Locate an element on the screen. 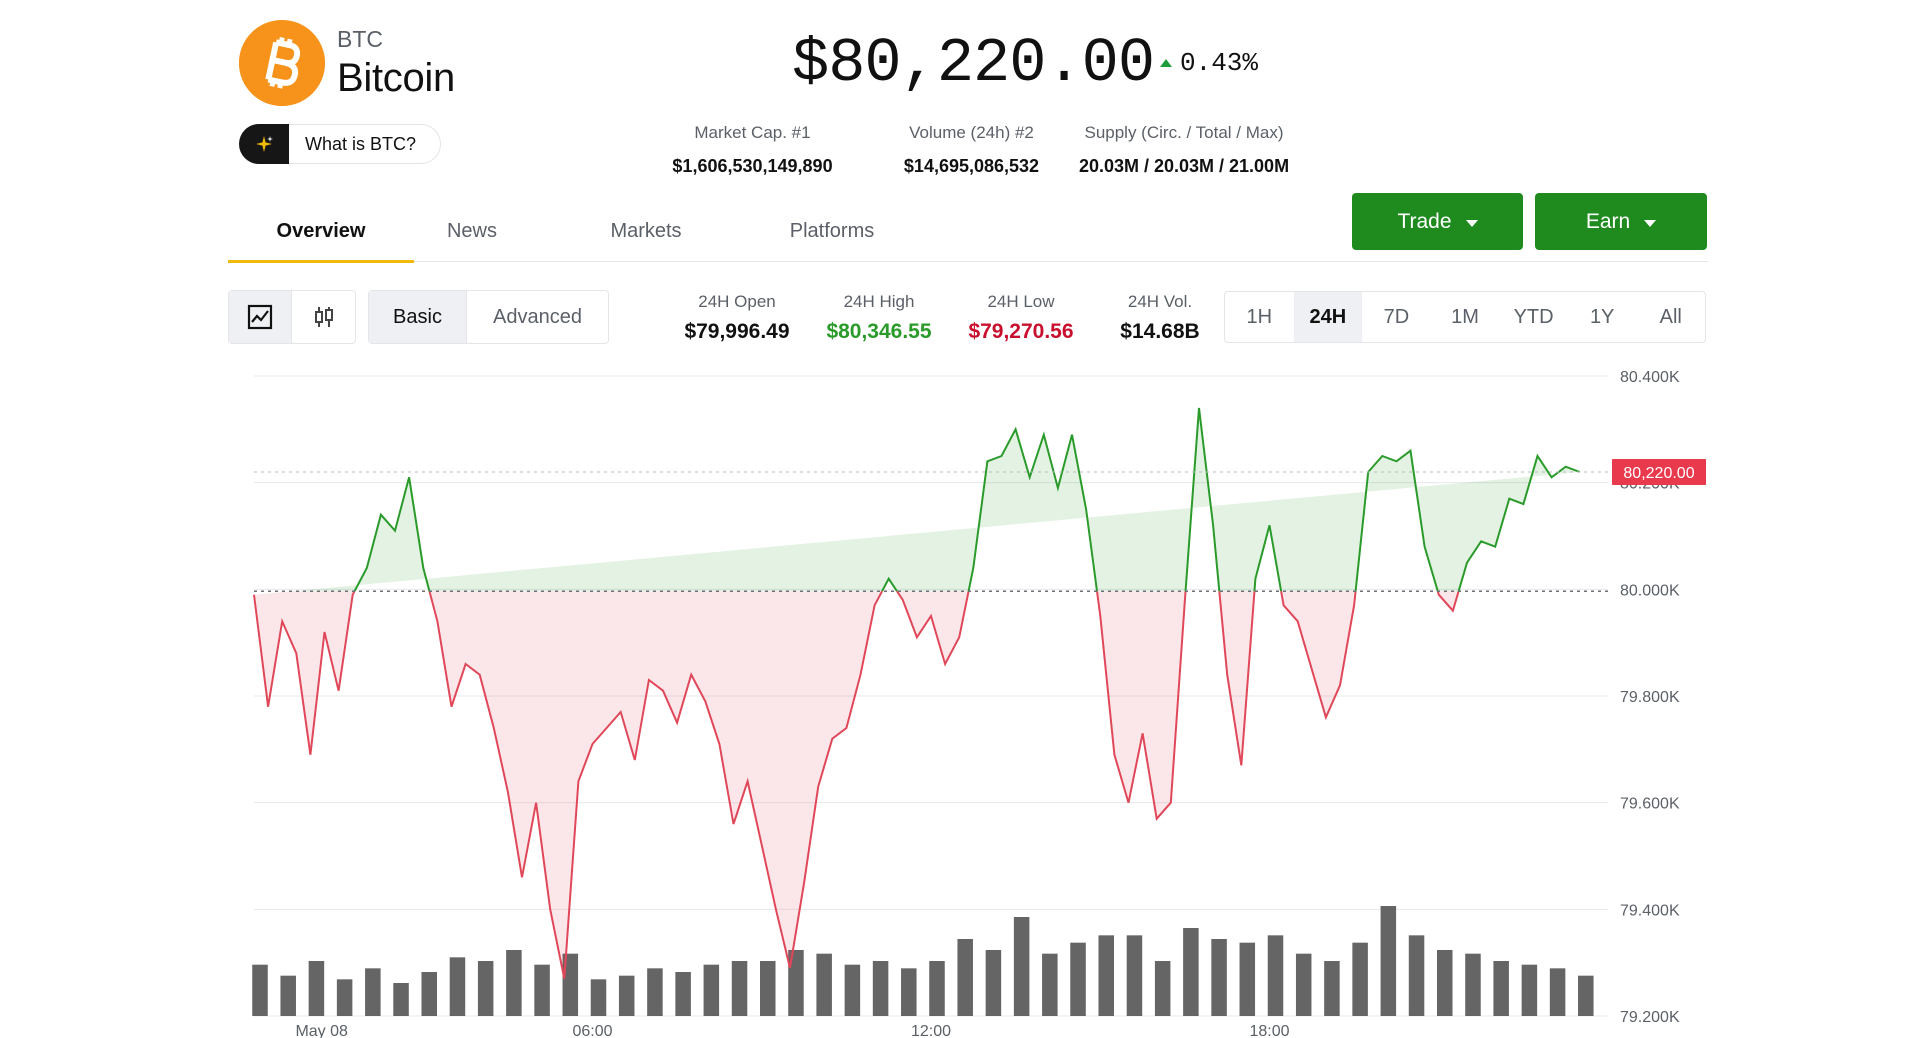 Image resolution: width=1920 pixels, height=1038 pixels. volume-24h-value: $14.68B is located at coordinates (1160, 331).